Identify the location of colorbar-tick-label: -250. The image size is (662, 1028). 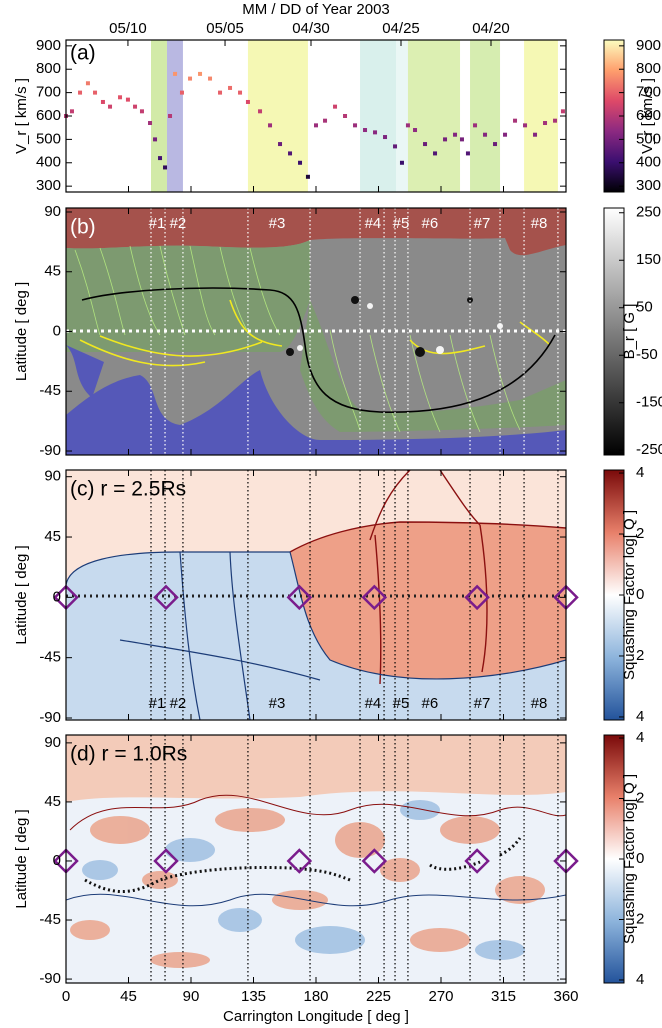
(649, 449).